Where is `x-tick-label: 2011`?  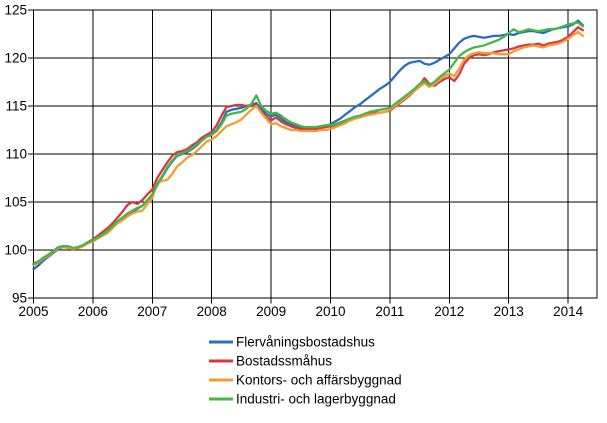
x-tick-label: 2011 is located at coordinates (389, 311).